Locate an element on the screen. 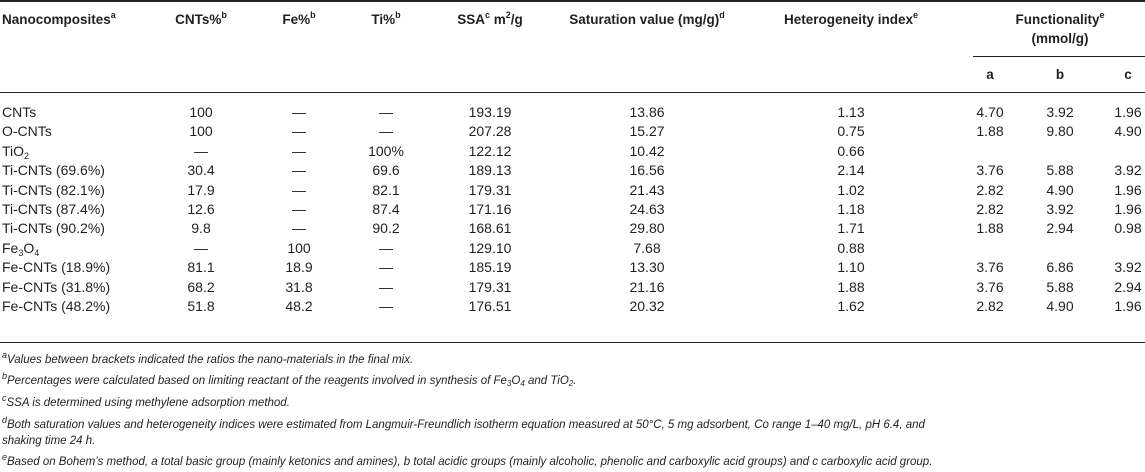 Image resolution: width=1145 pixels, height=472 pixels. cell-ssa: 193.19 is located at coordinates (490, 112).